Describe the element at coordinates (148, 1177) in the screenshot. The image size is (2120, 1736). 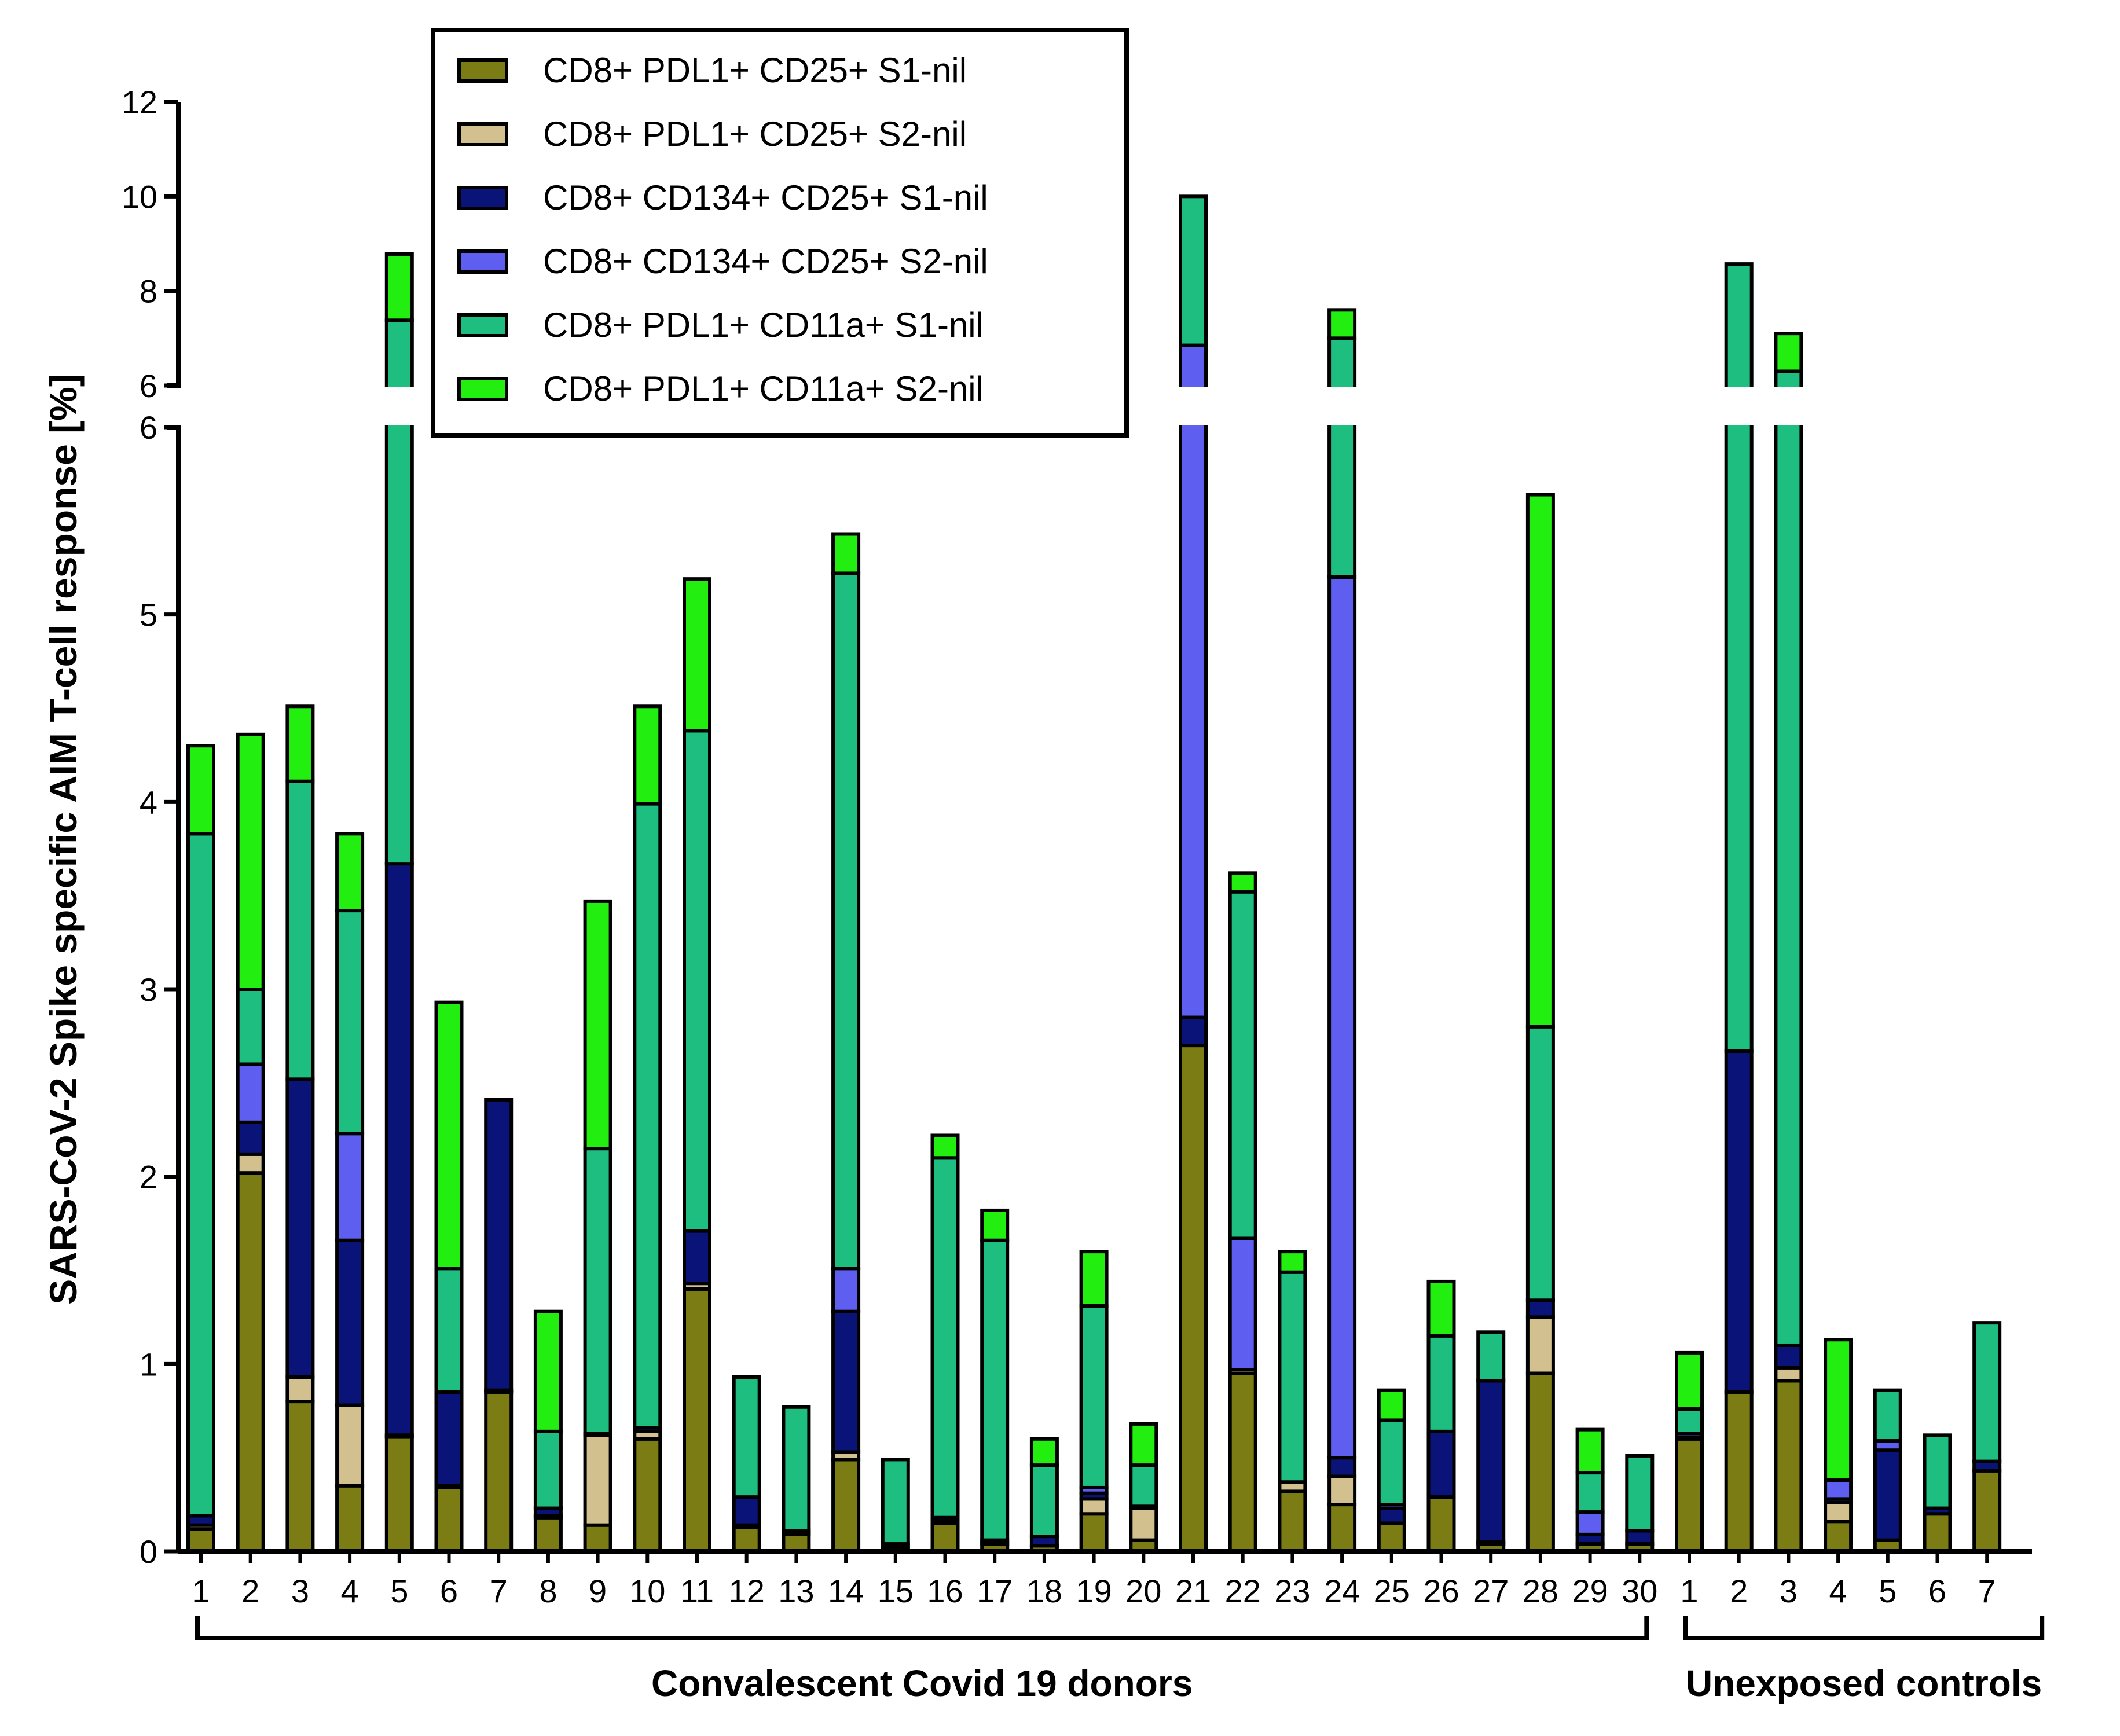
I see `y-tick-label: 2` at that location.